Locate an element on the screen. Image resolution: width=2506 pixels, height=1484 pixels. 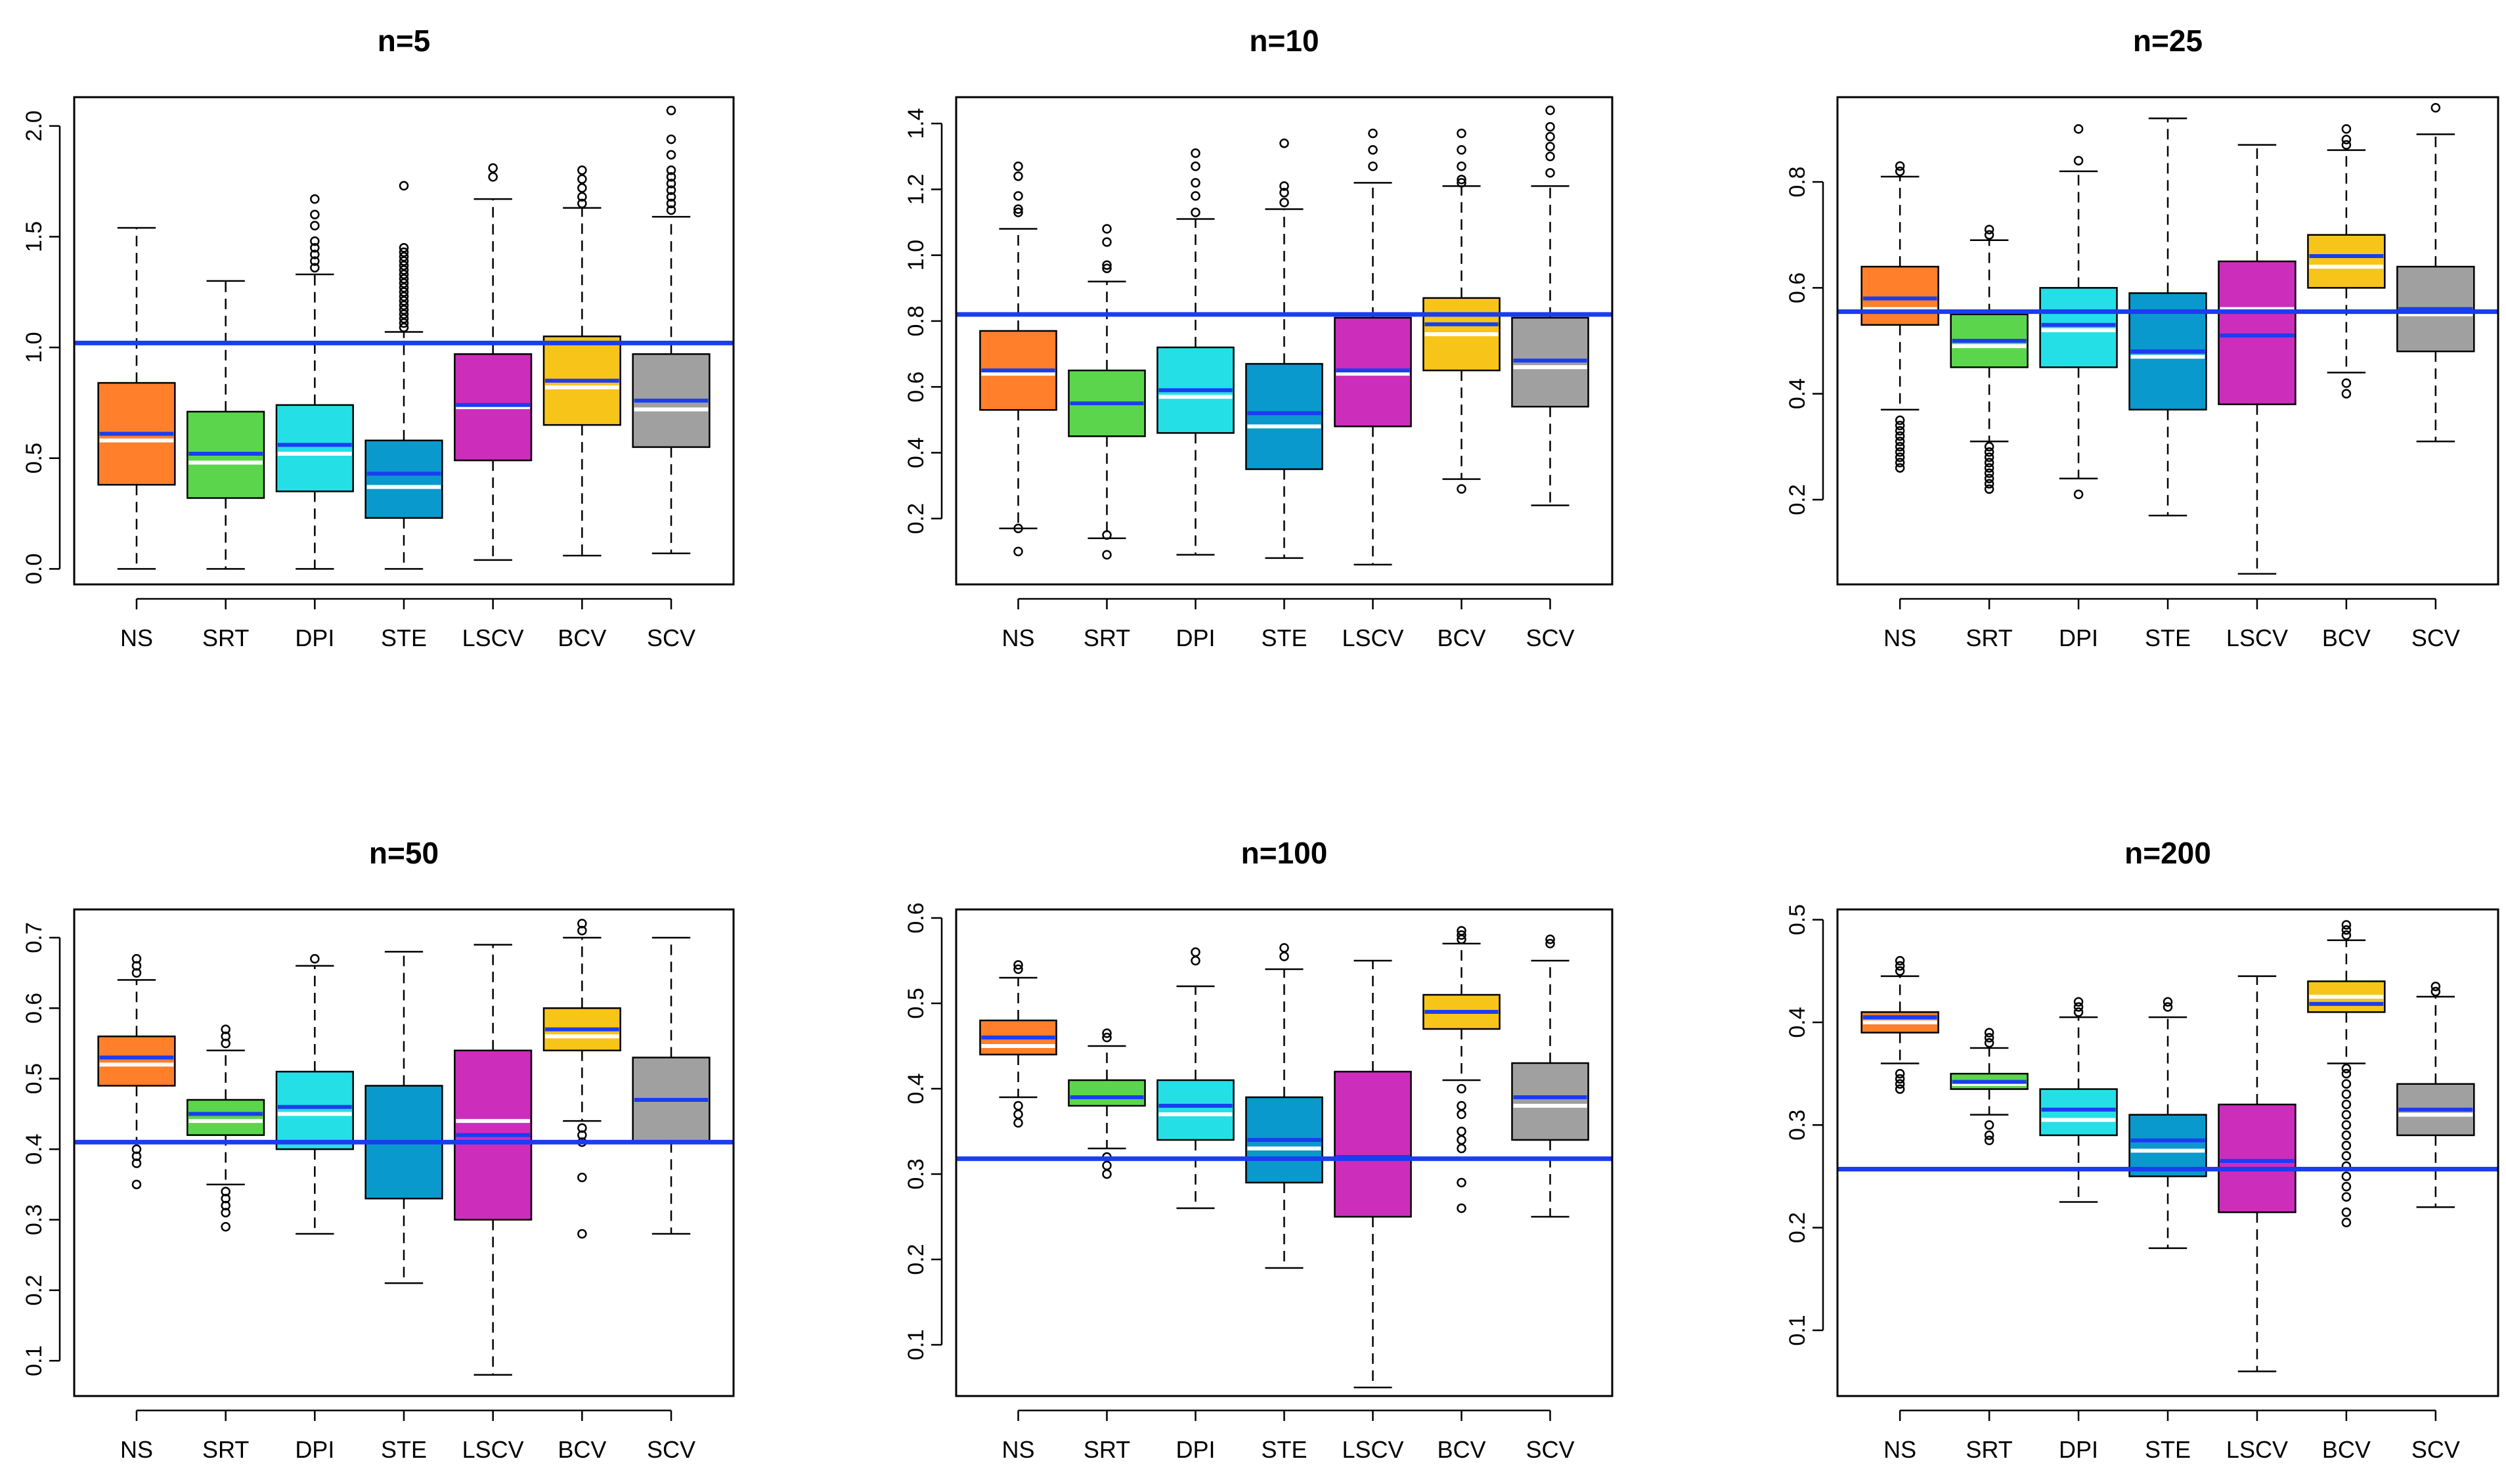
panel-title: n=200 is located at coordinates (2167, 853).